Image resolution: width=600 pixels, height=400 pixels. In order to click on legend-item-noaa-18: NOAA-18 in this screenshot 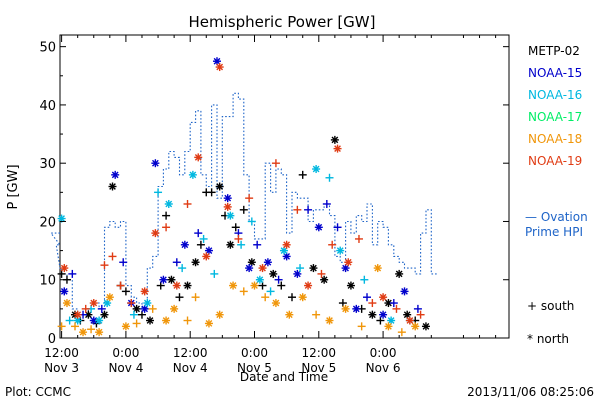, I will do `click(555, 139)`.